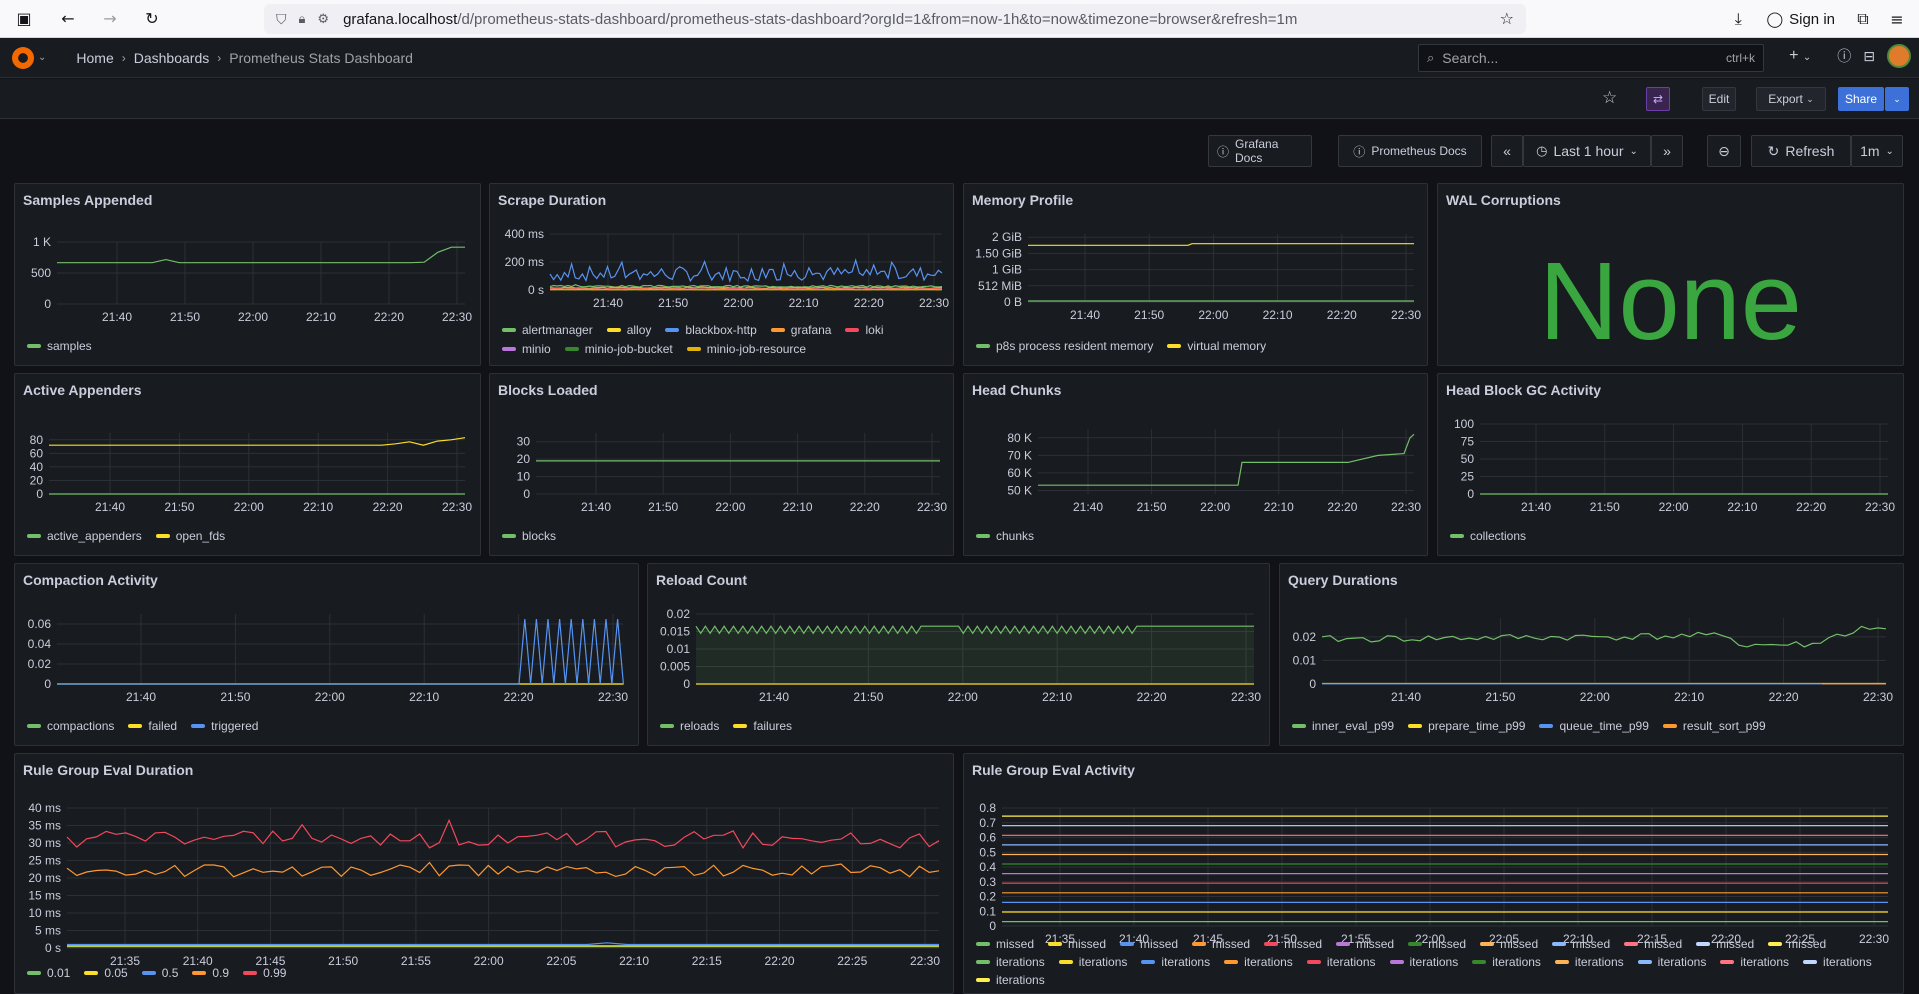 This screenshot has height=994, width=1919. Describe the element at coordinates (1591, 654) in the screenshot. I see `chart-svg: 0 0.01 0.02 21:40 21:50 22:00 22:10 22:20 22:30` at that location.